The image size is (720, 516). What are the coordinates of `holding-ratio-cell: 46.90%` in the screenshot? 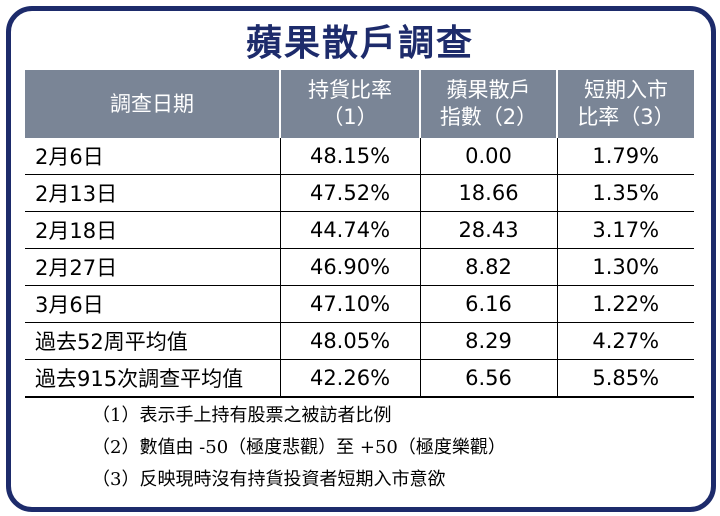 It's located at (349, 267).